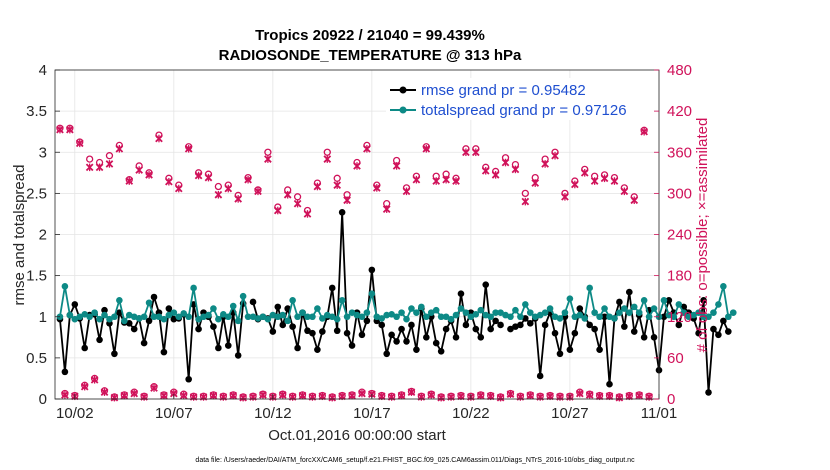 This screenshot has width=830, height=470. I want to click on left-tick-label: 1, so click(43, 317).